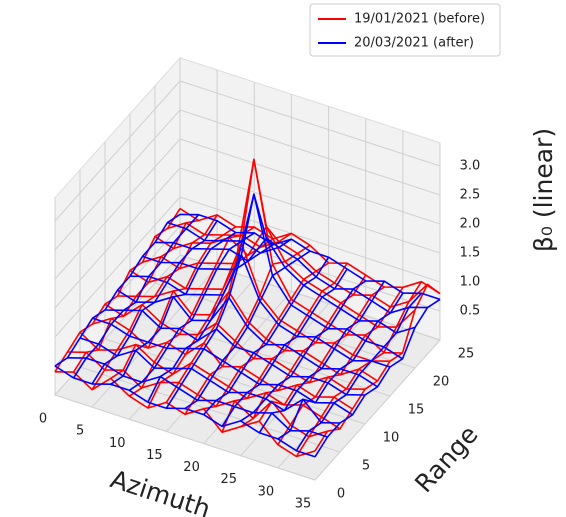 This screenshot has width=566, height=517. I want to click on y-tick-label: 5, so click(366, 466).